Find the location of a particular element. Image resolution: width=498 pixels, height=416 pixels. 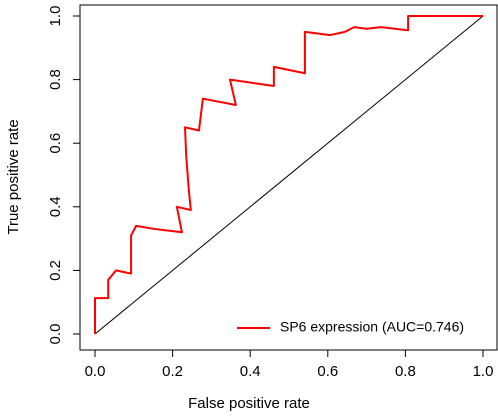

x-tick-label: 0.8 is located at coordinates (405, 371).